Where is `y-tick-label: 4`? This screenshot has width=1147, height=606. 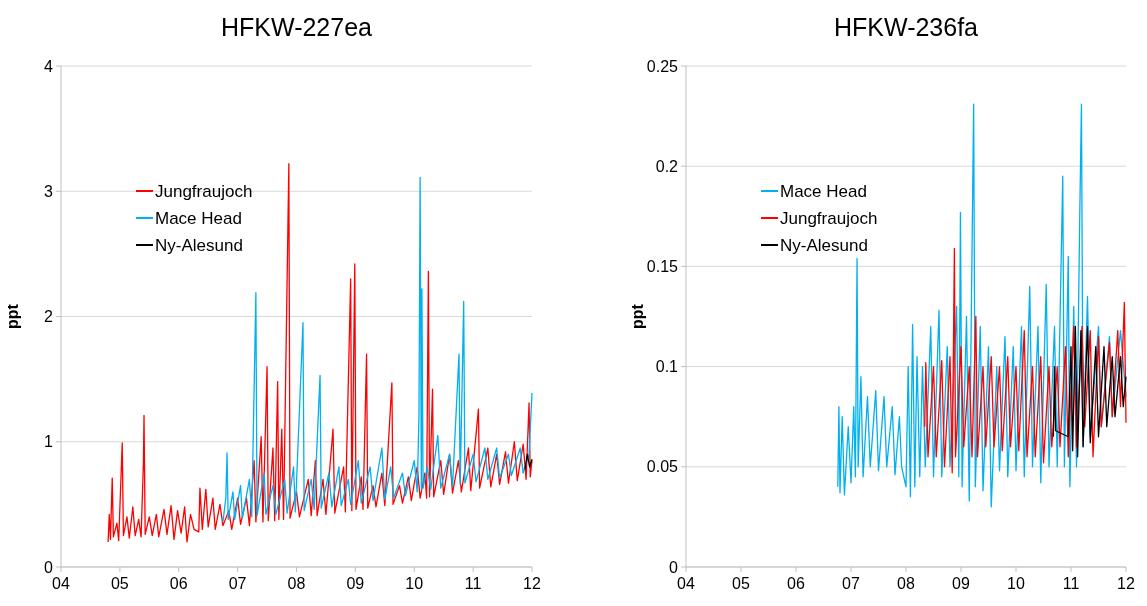
y-tick-label: 4 is located at coordinates (49, 66).